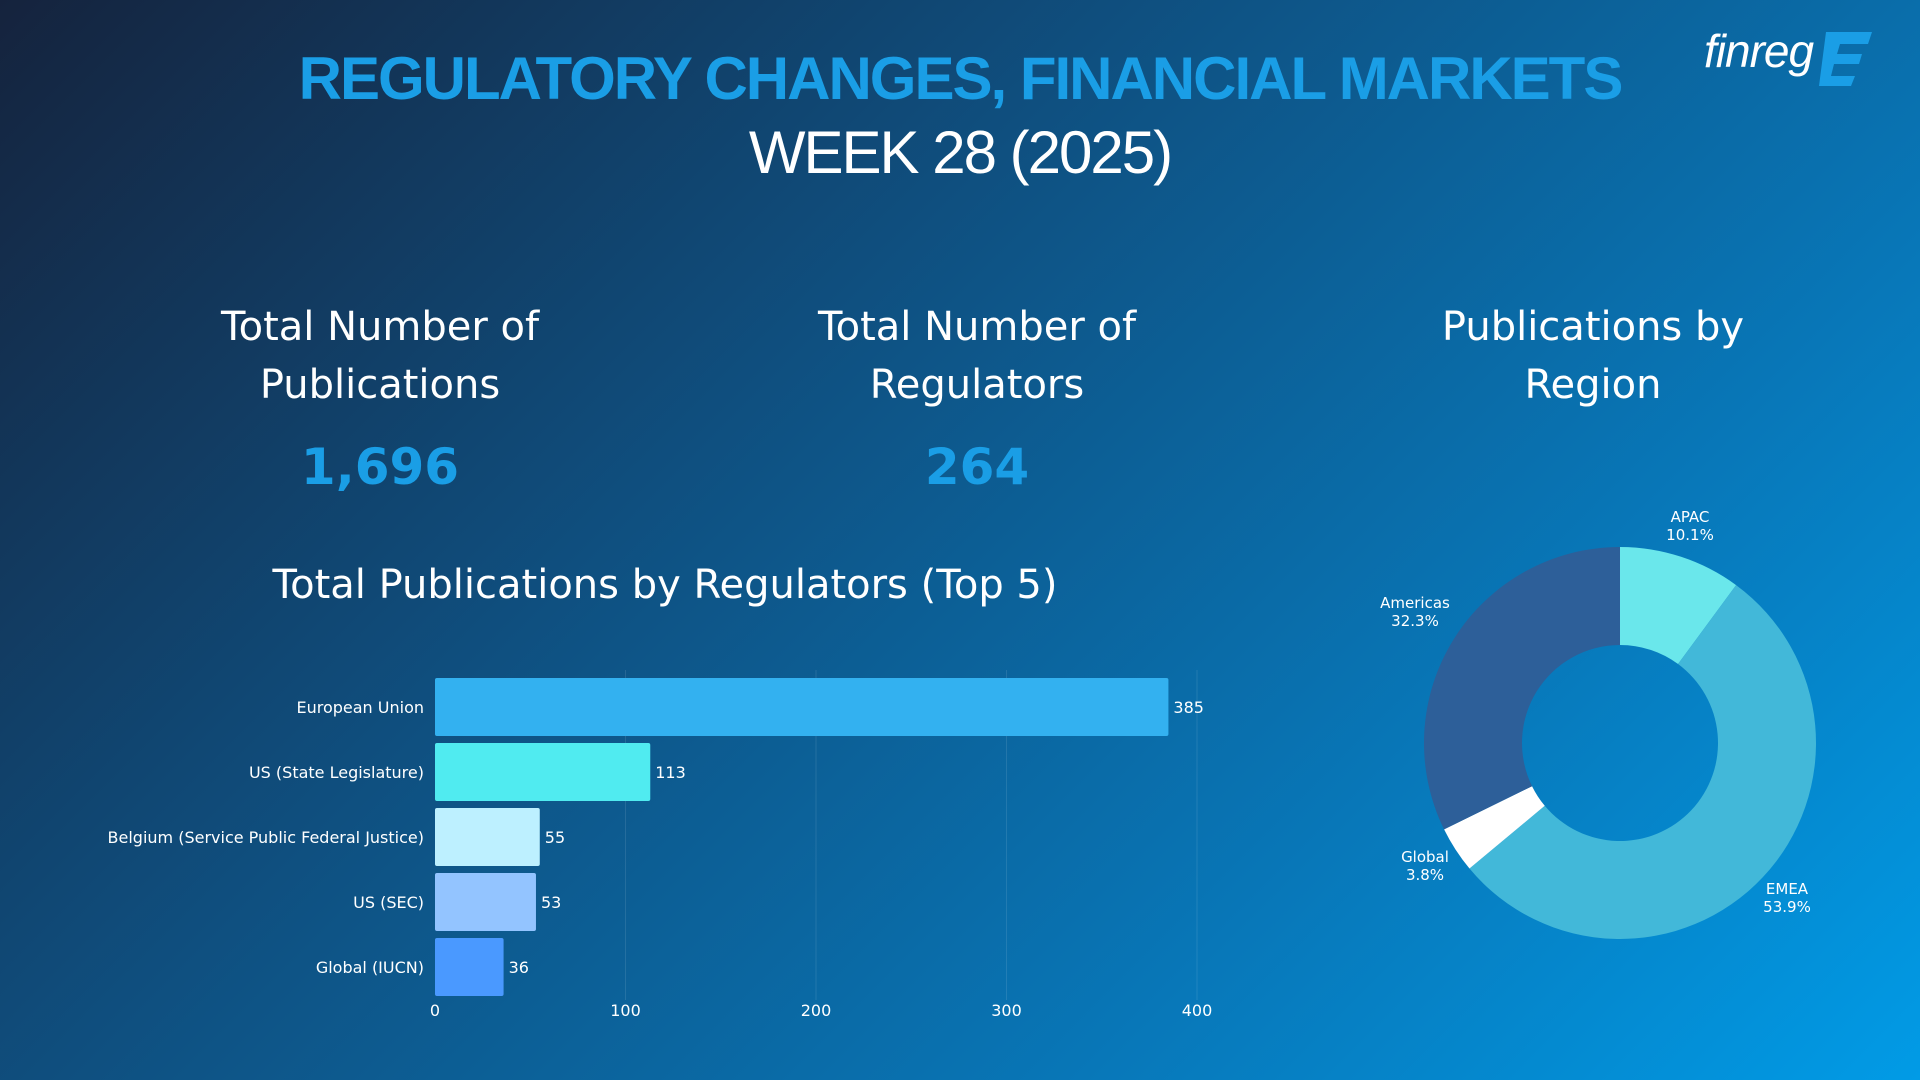  I want to click on data-label: 113, so click(670, 772).